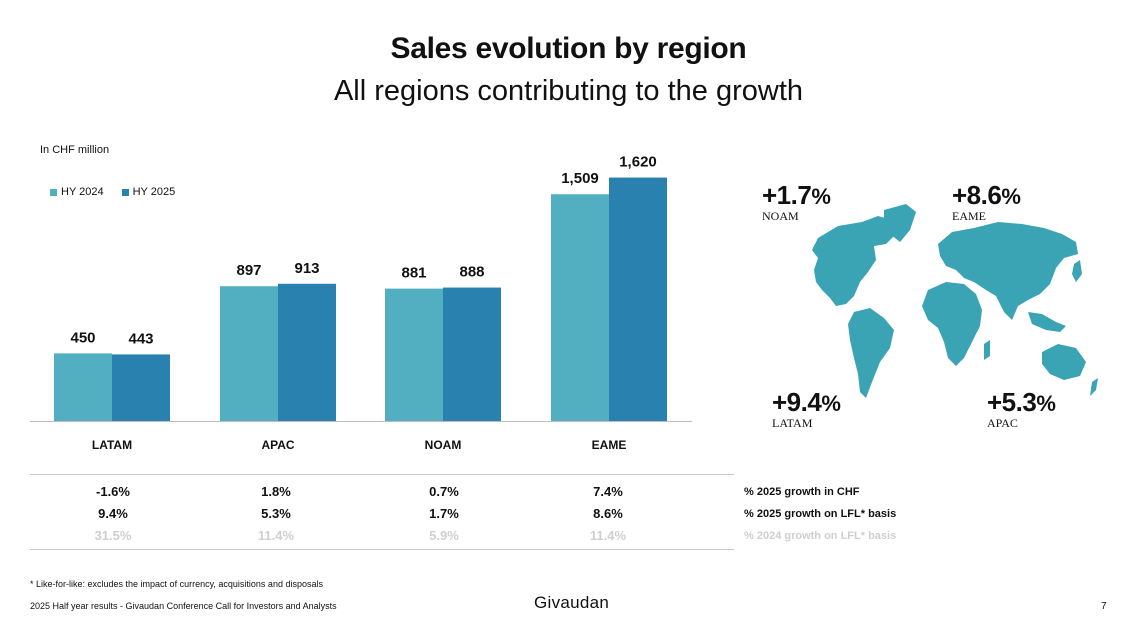 This screenshot has height=640, width=1137. Describe the element at coordinates (1012, 402) in the screenshot. I see `callout-apac-value: +5.3` at that location.